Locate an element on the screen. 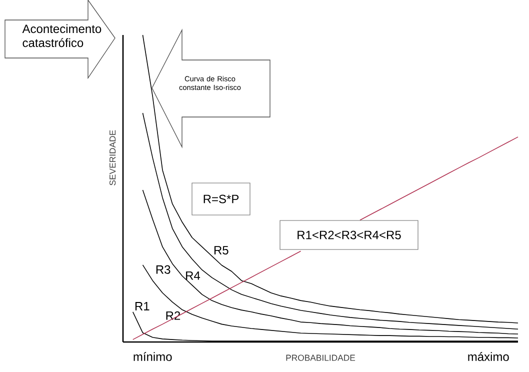 Image resolution: width=529 pixels, height=372 pixels. series-label: R3 is located at coordinates (163, 269).